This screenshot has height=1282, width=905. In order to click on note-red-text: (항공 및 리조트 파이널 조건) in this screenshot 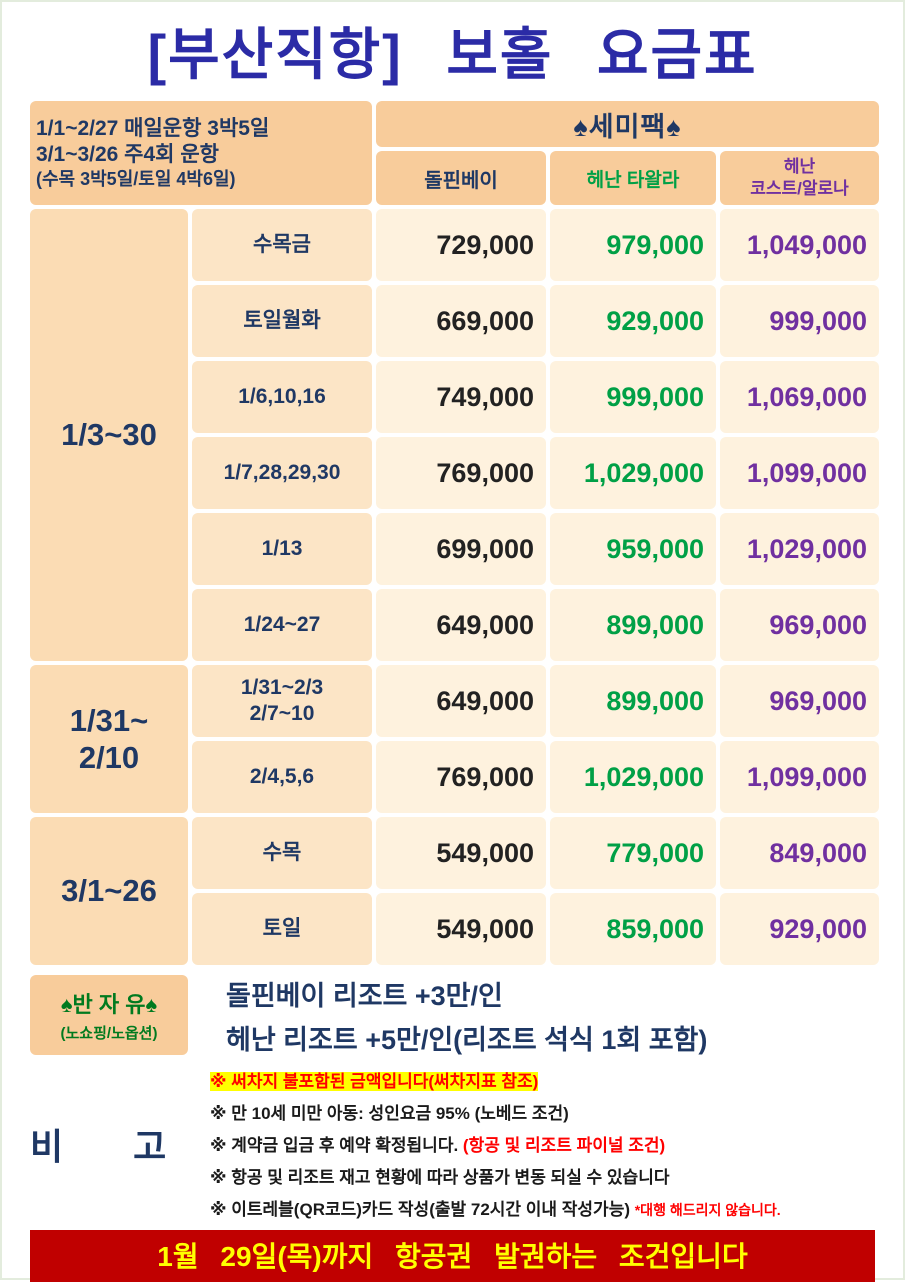, I will do `click(564, 1145)`.